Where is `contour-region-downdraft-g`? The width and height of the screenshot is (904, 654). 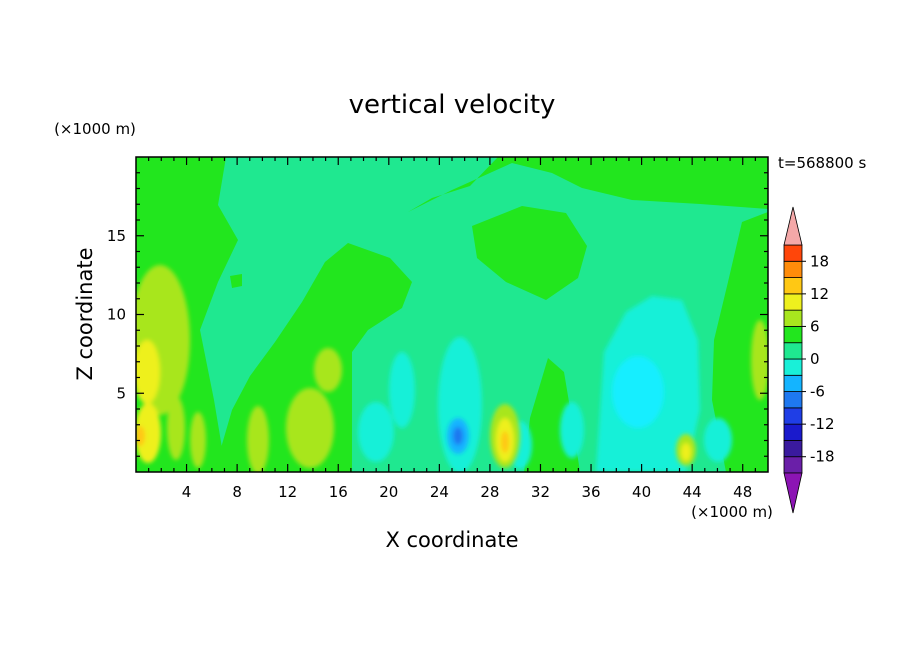
contour-region-downdraft-g is located at coordinates (718, 440).